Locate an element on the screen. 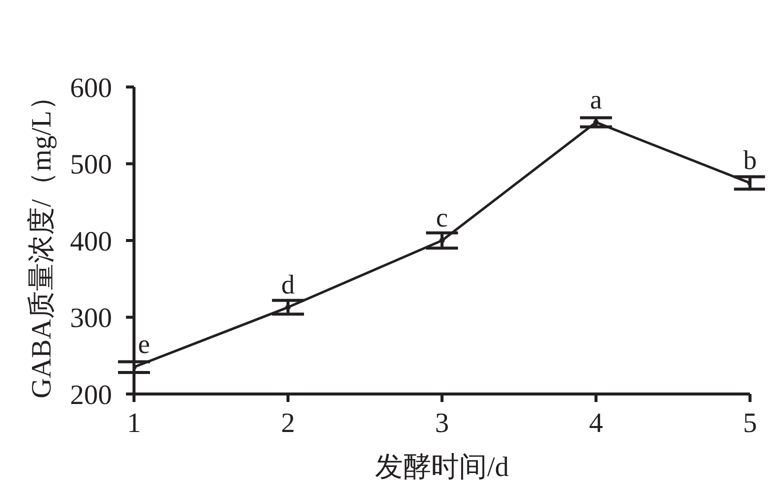  x-tick-label: 2 is located at coordinates (288, 423).